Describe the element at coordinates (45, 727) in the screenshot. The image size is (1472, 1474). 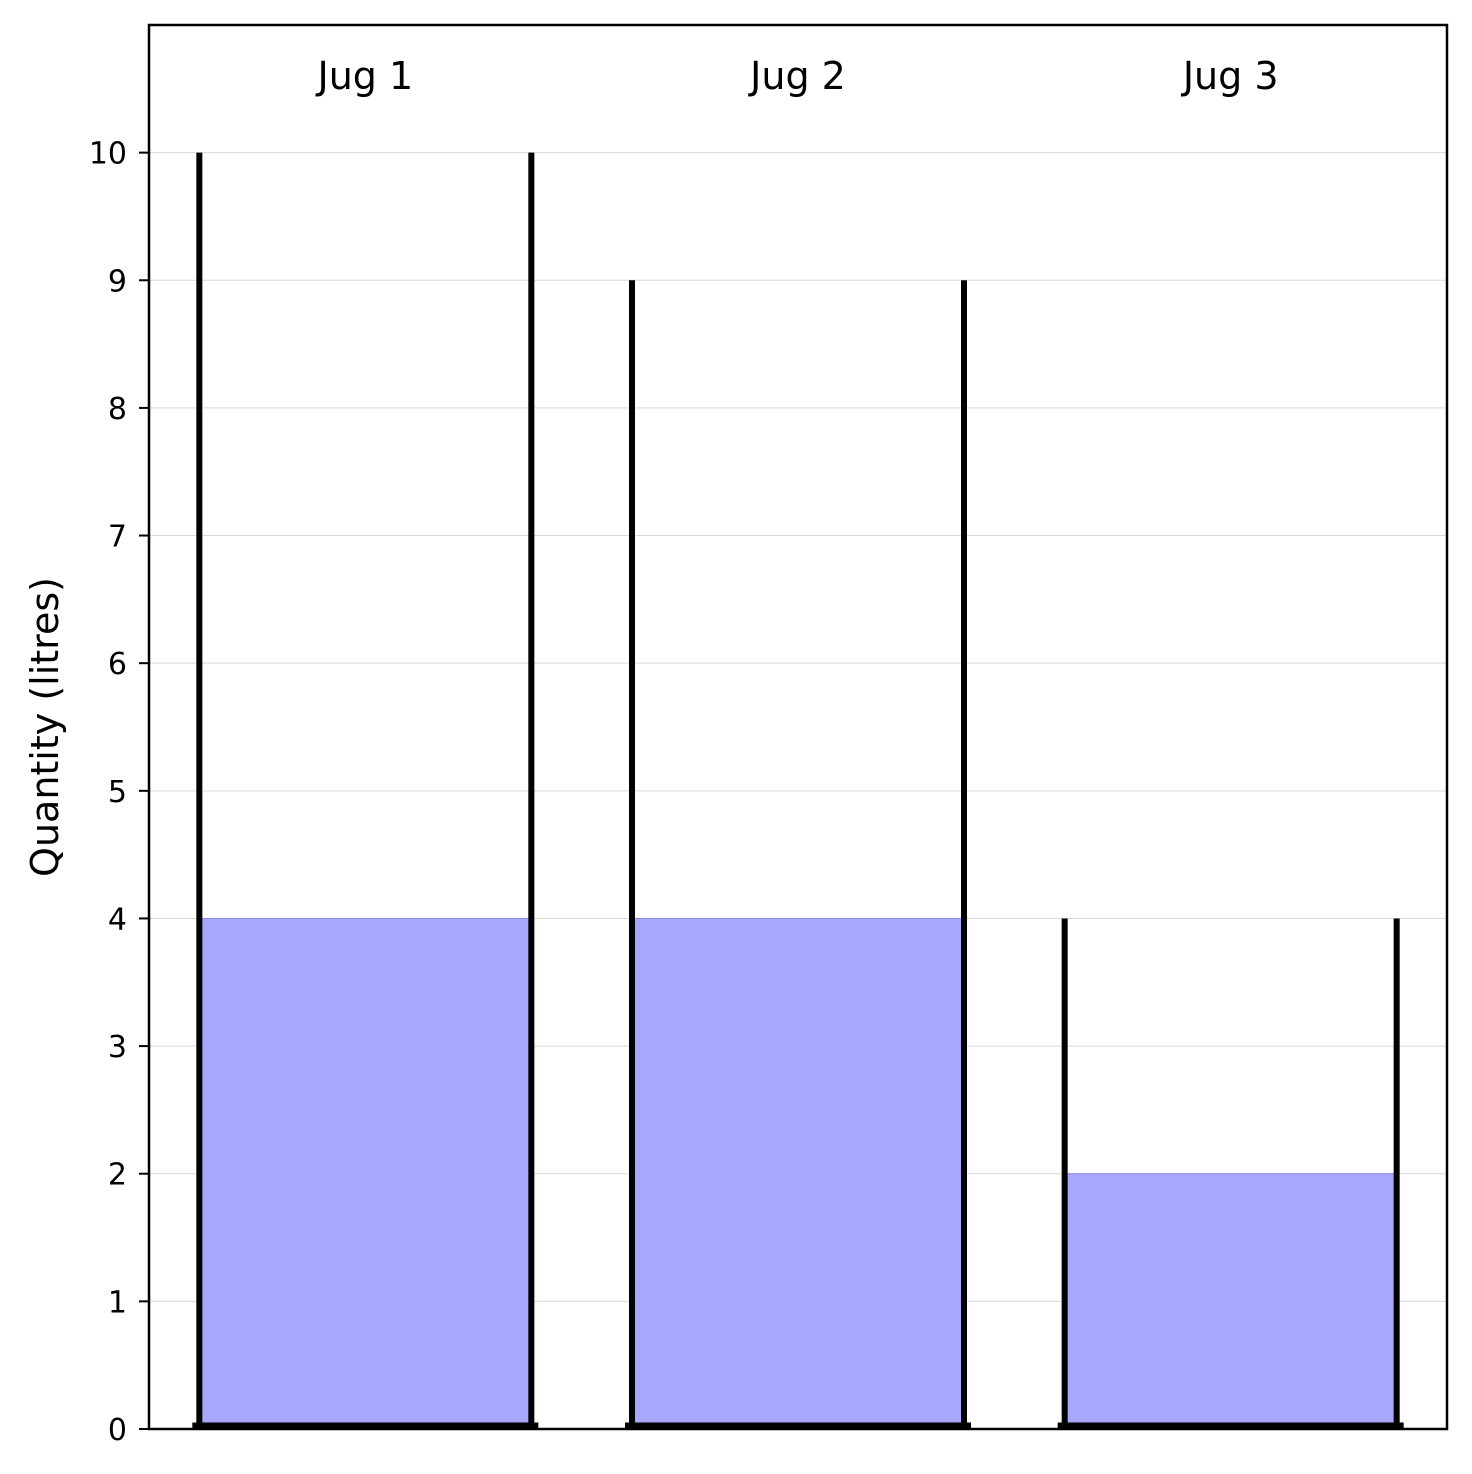
I see `y-axis-title: Quantity (litres)` at that location.